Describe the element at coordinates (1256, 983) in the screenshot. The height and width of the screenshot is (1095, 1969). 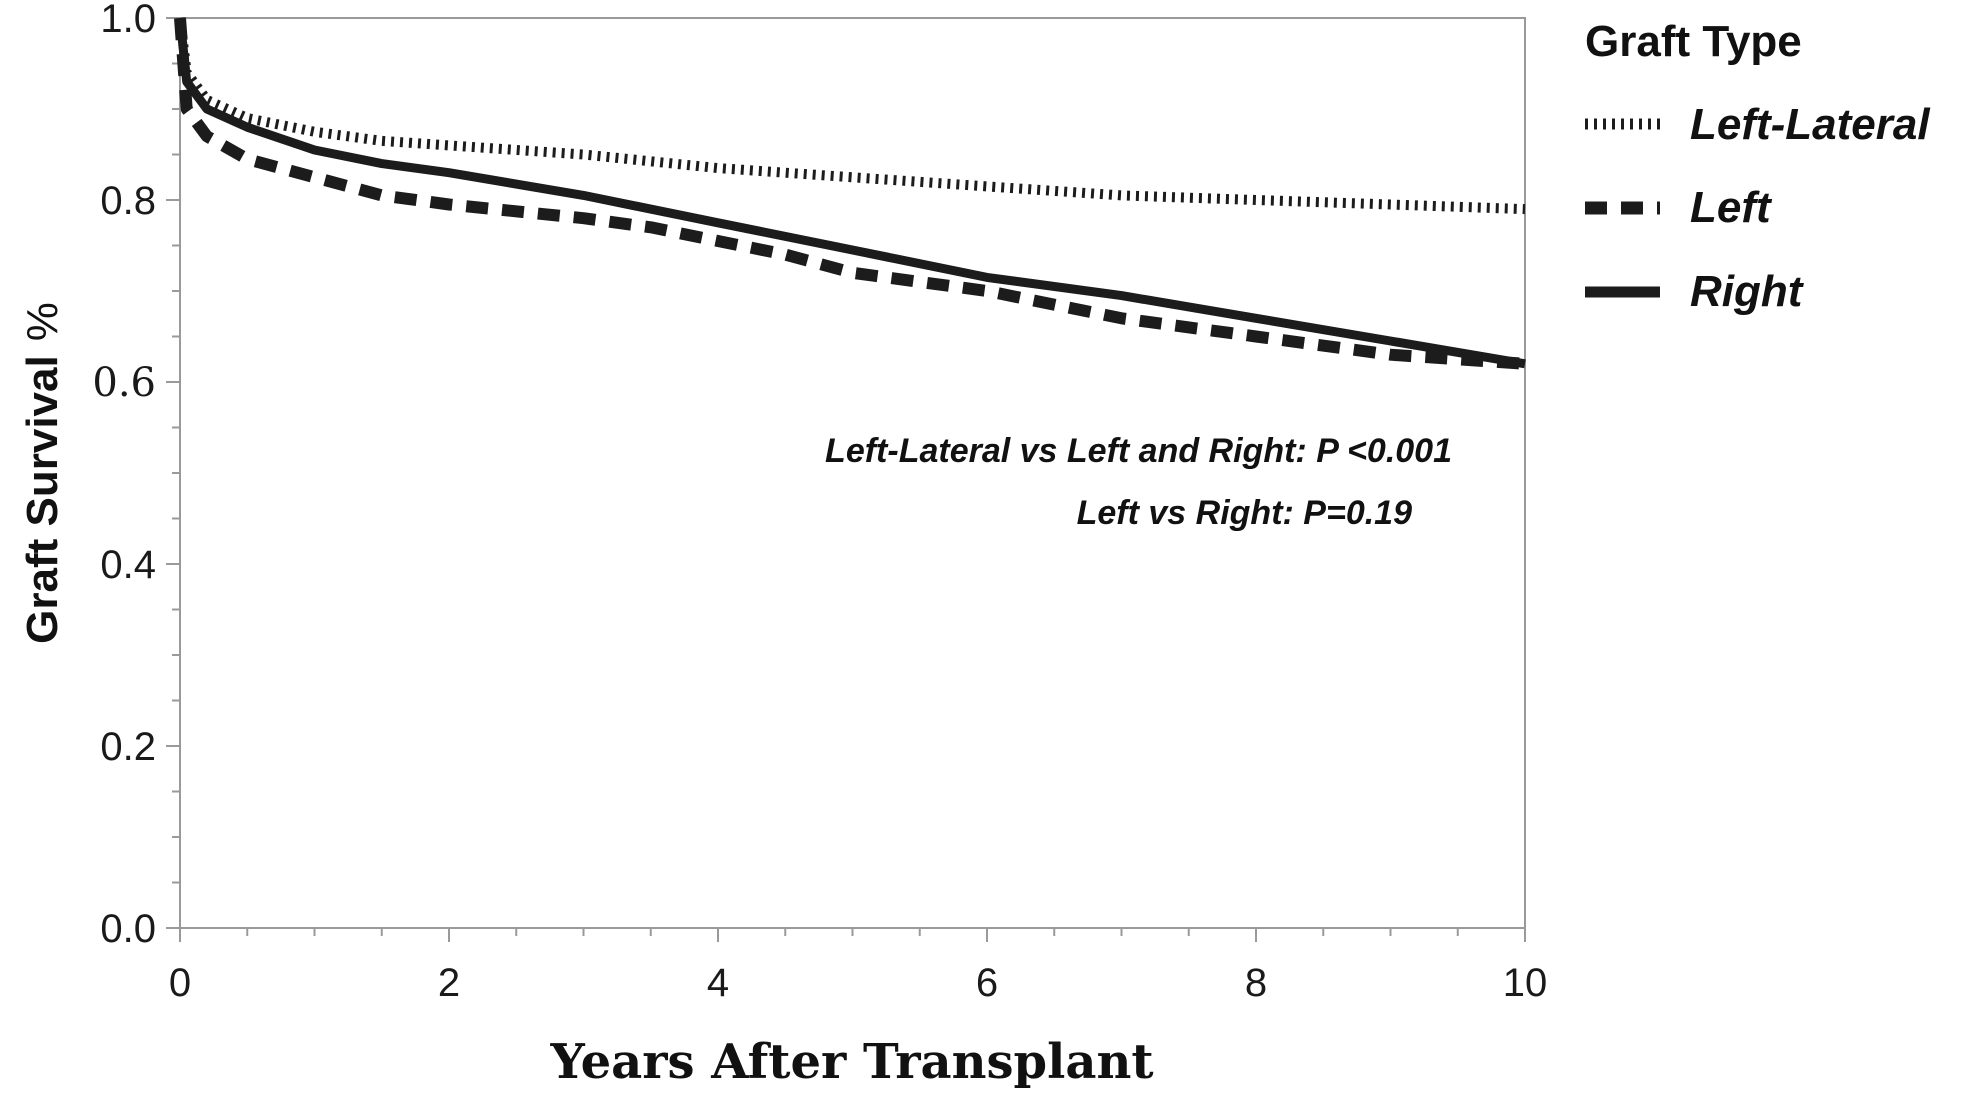
I see `x-tick-label: 8` at that location.